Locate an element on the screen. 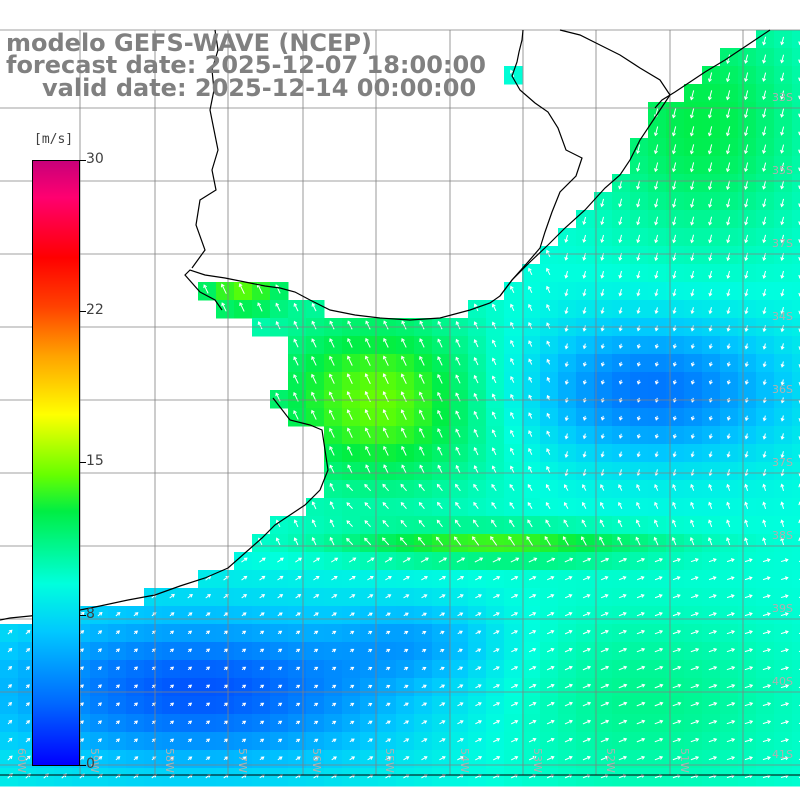  colorbar-tick-label: 22 is located at coordinates (95, 310).